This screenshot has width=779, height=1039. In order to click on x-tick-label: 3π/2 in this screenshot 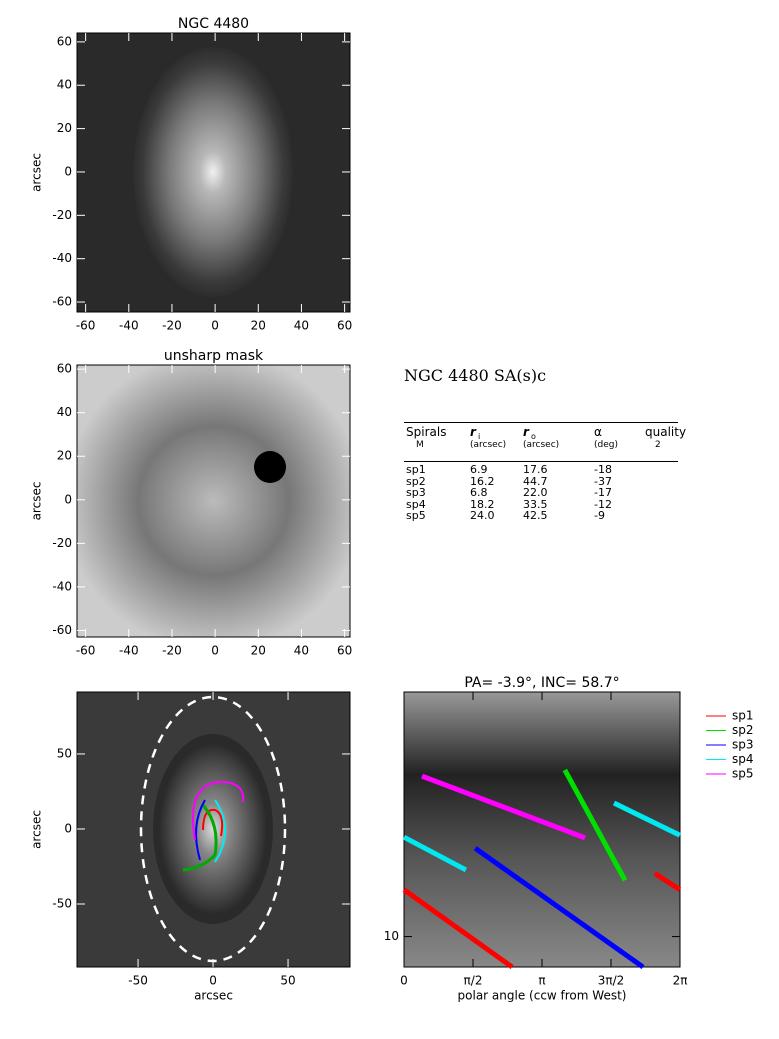, I will do `click(611, 981)`.